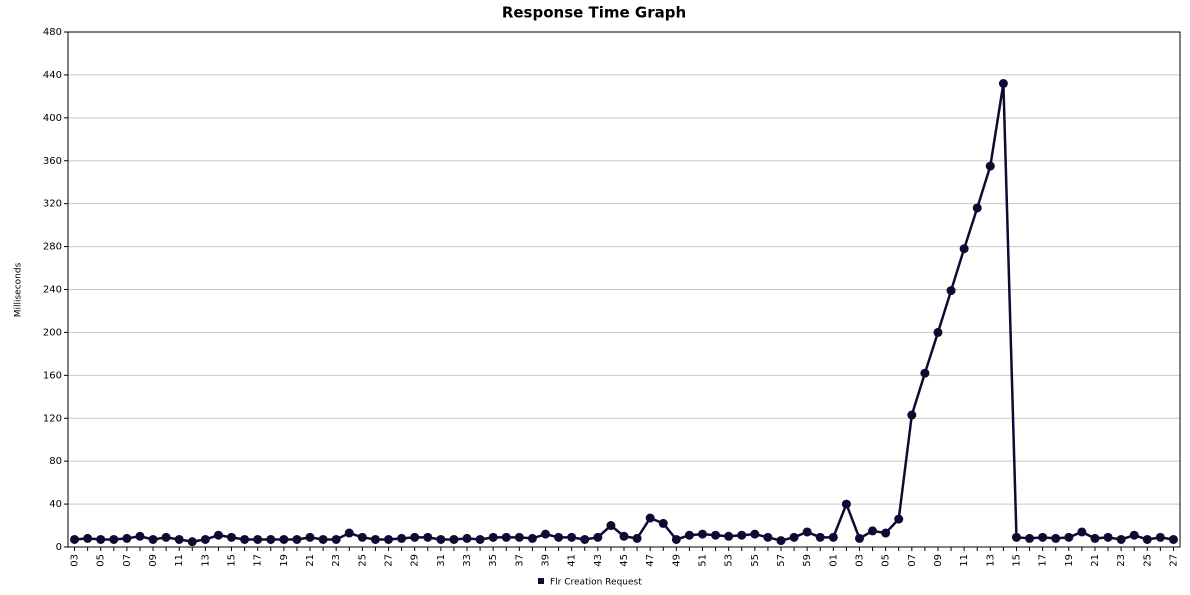  I want to click on x-tick-label: 35, so click(493, 560).